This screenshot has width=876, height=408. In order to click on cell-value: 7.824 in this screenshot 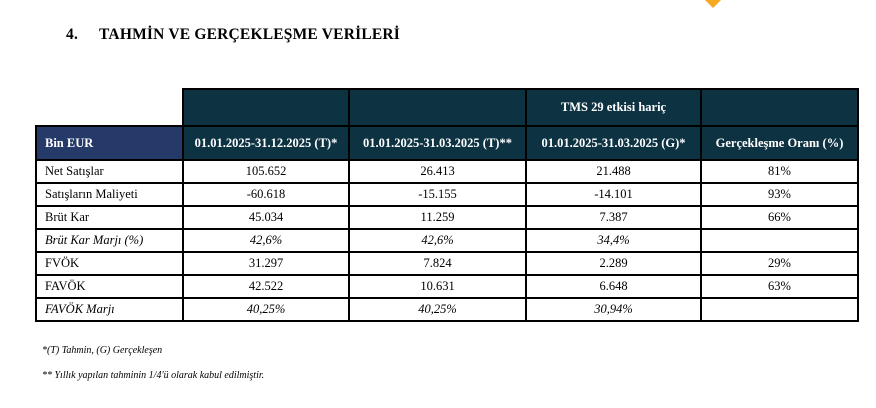, I will do `click(437, 263)`.